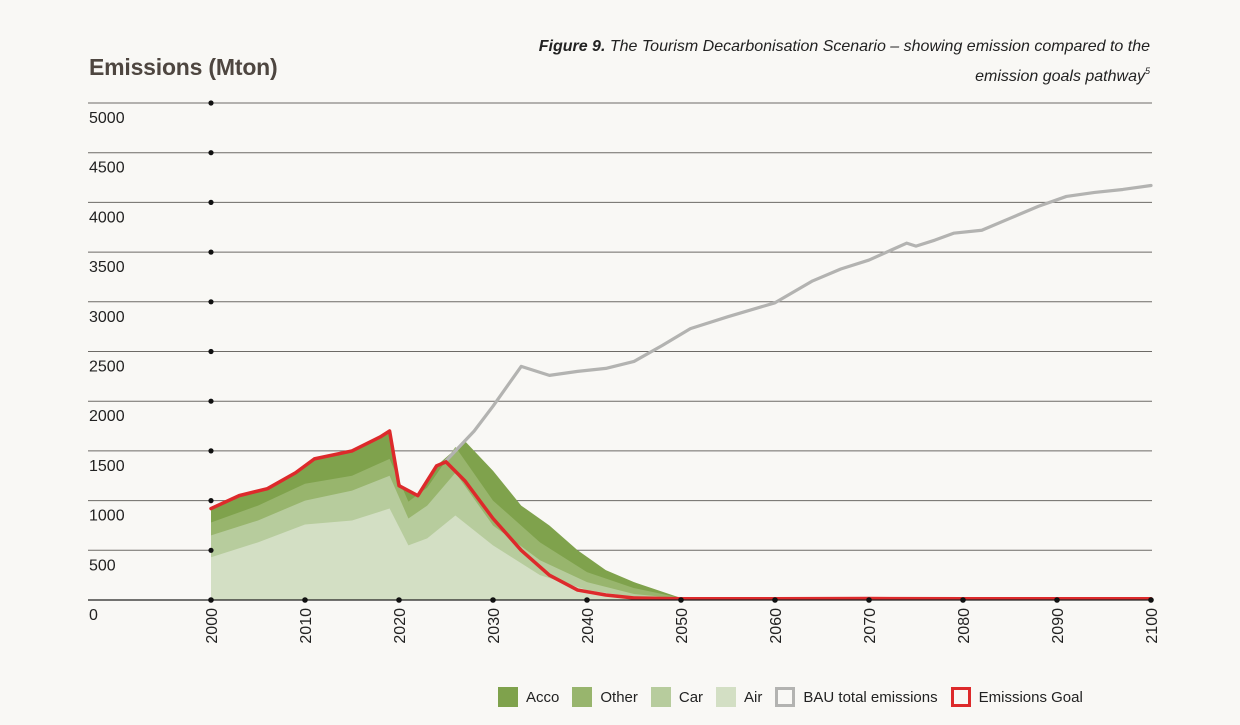 The image size is (1240, 725). I want to click on x-axis-dot-2080, so click(963, 600).